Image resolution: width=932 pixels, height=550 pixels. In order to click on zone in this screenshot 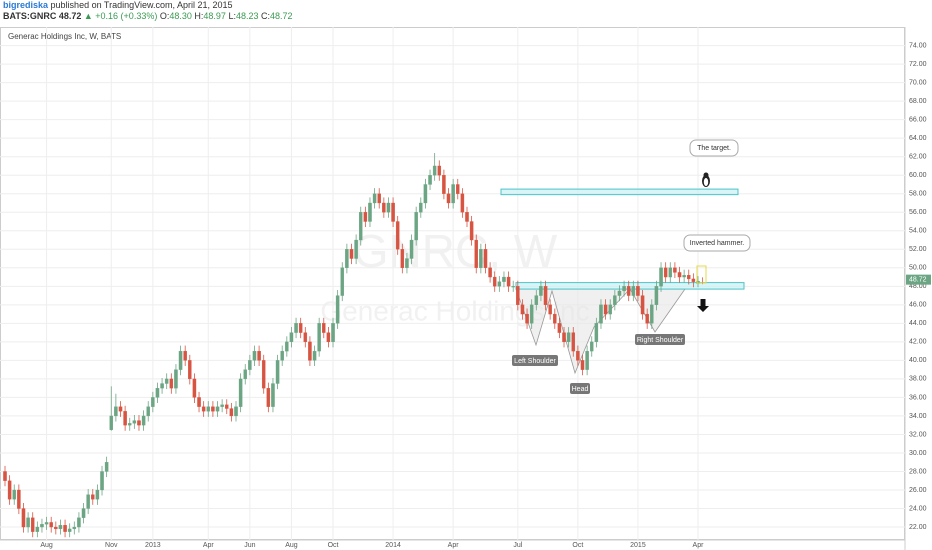, I will do `click(619, 192)`.